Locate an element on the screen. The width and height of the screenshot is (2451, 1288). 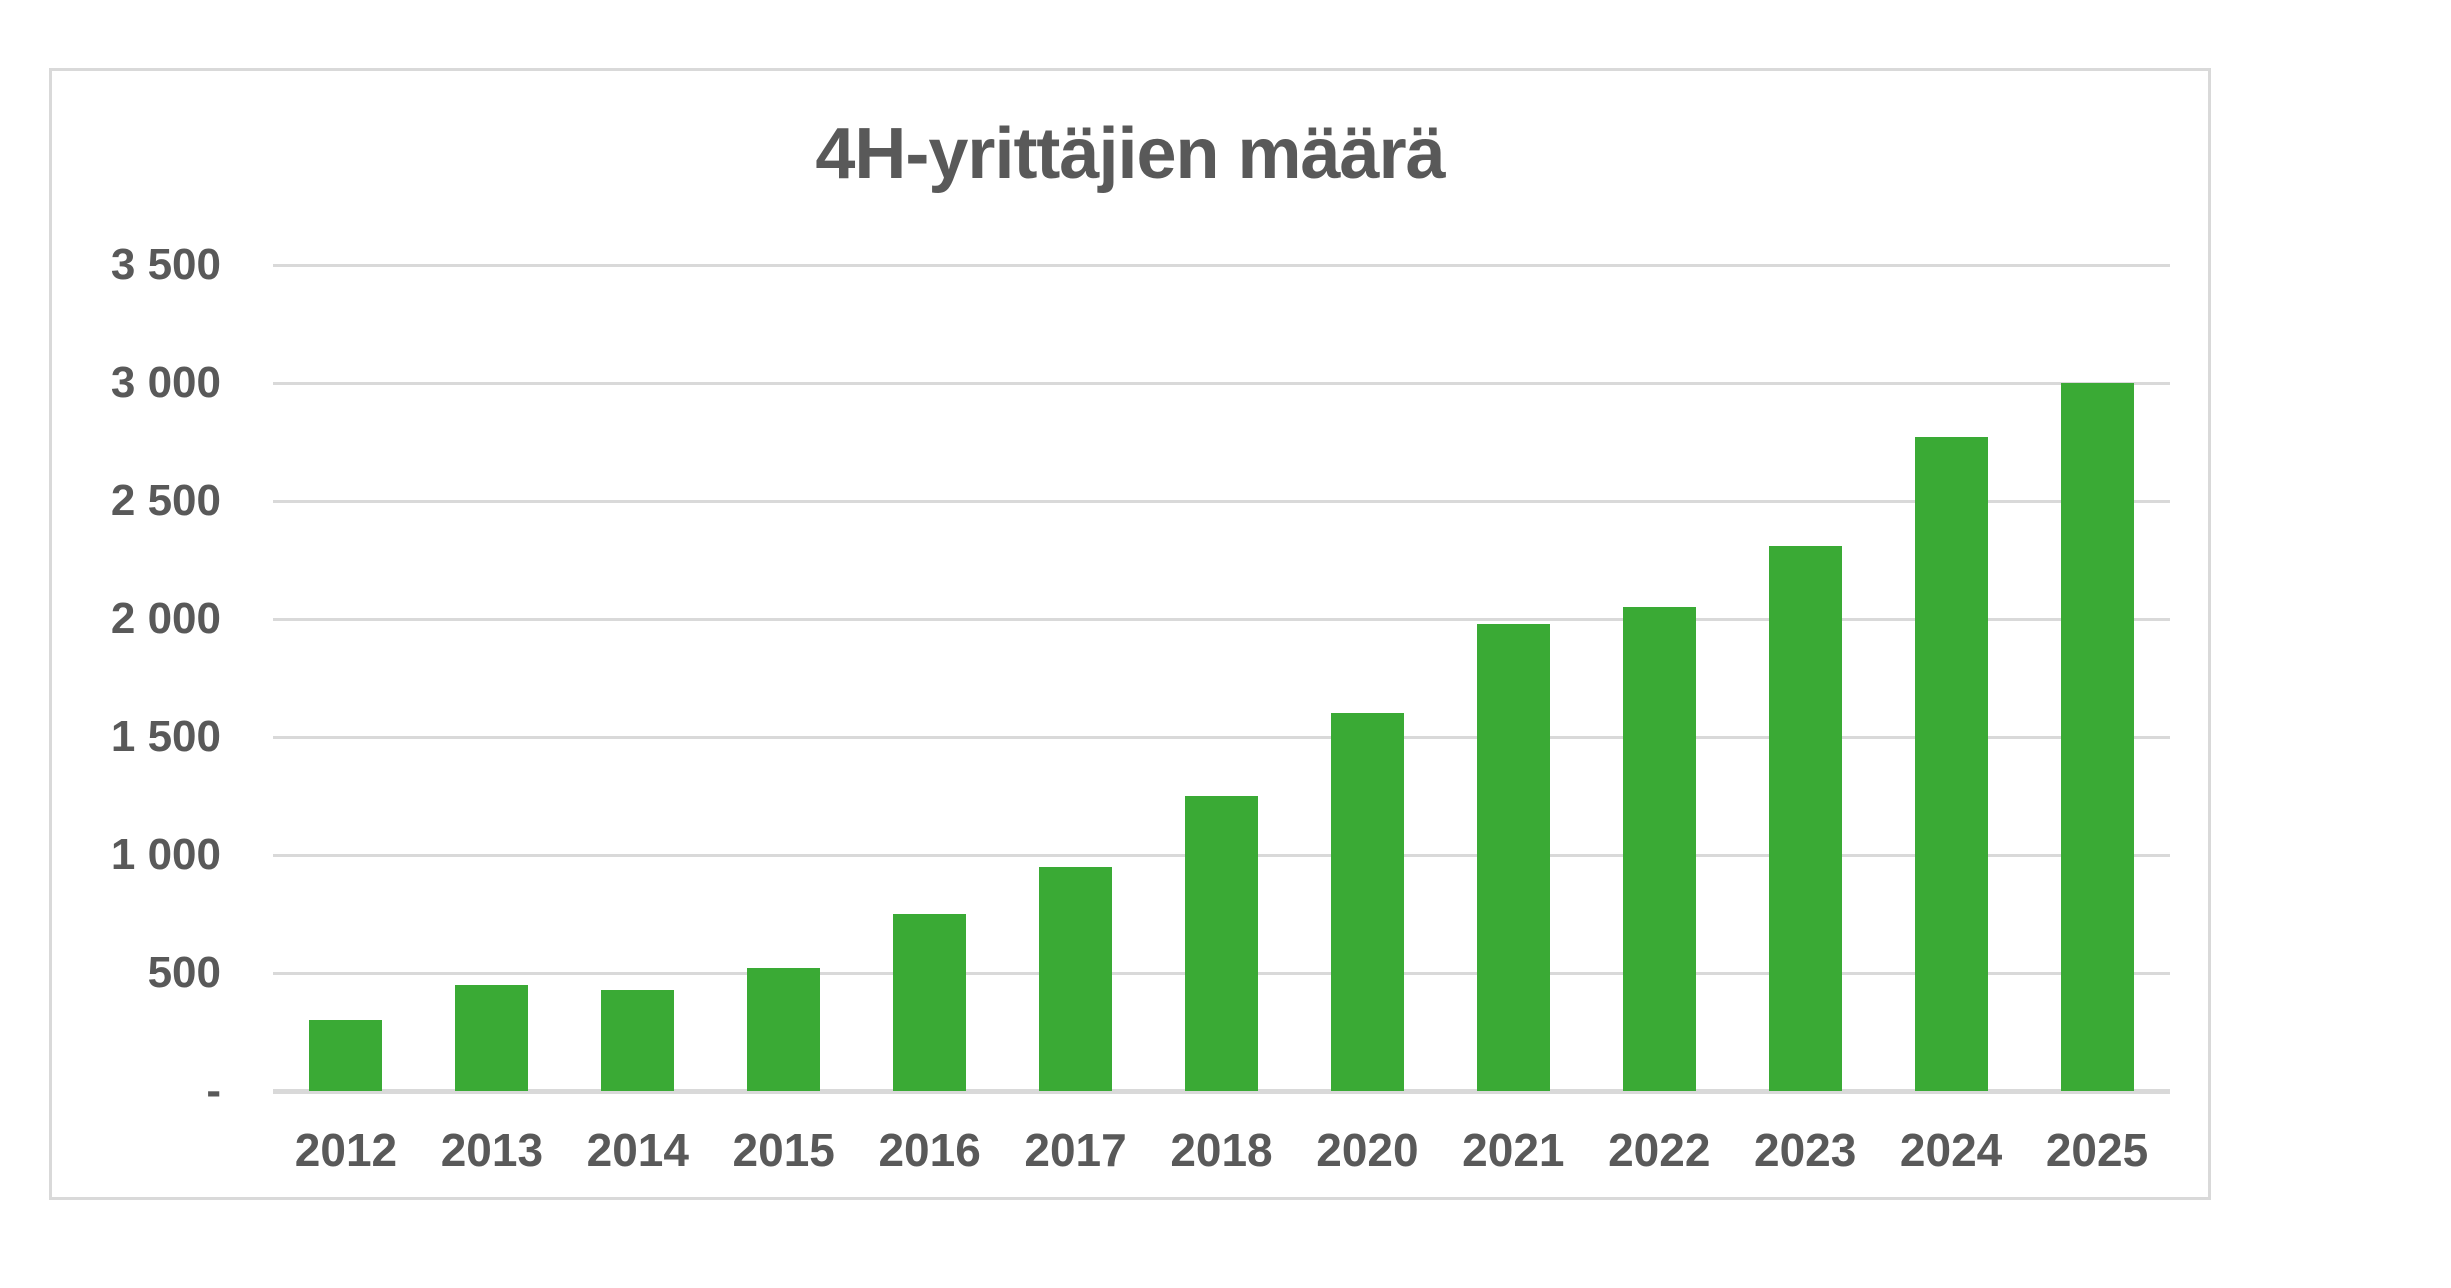
bar-2017 is located at coordinates (1076, 978).